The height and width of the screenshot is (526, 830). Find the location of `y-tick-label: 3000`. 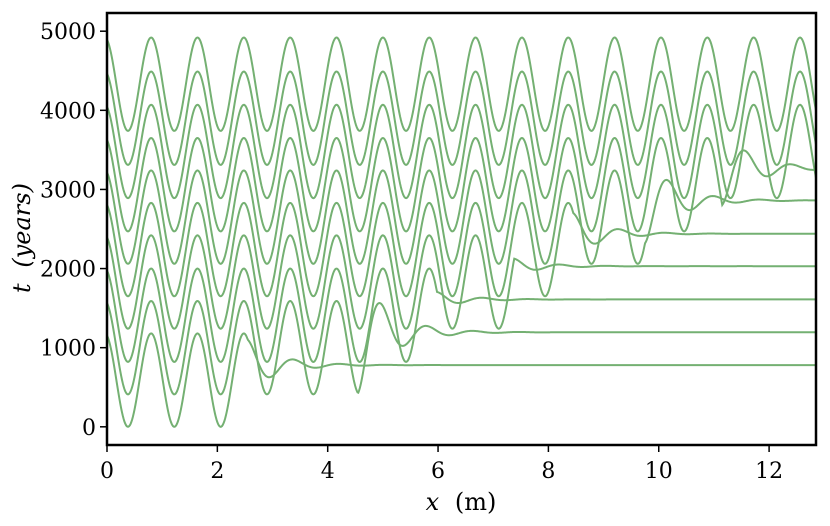

y-tick-label: 3000 is located at coordinates (68, 190).